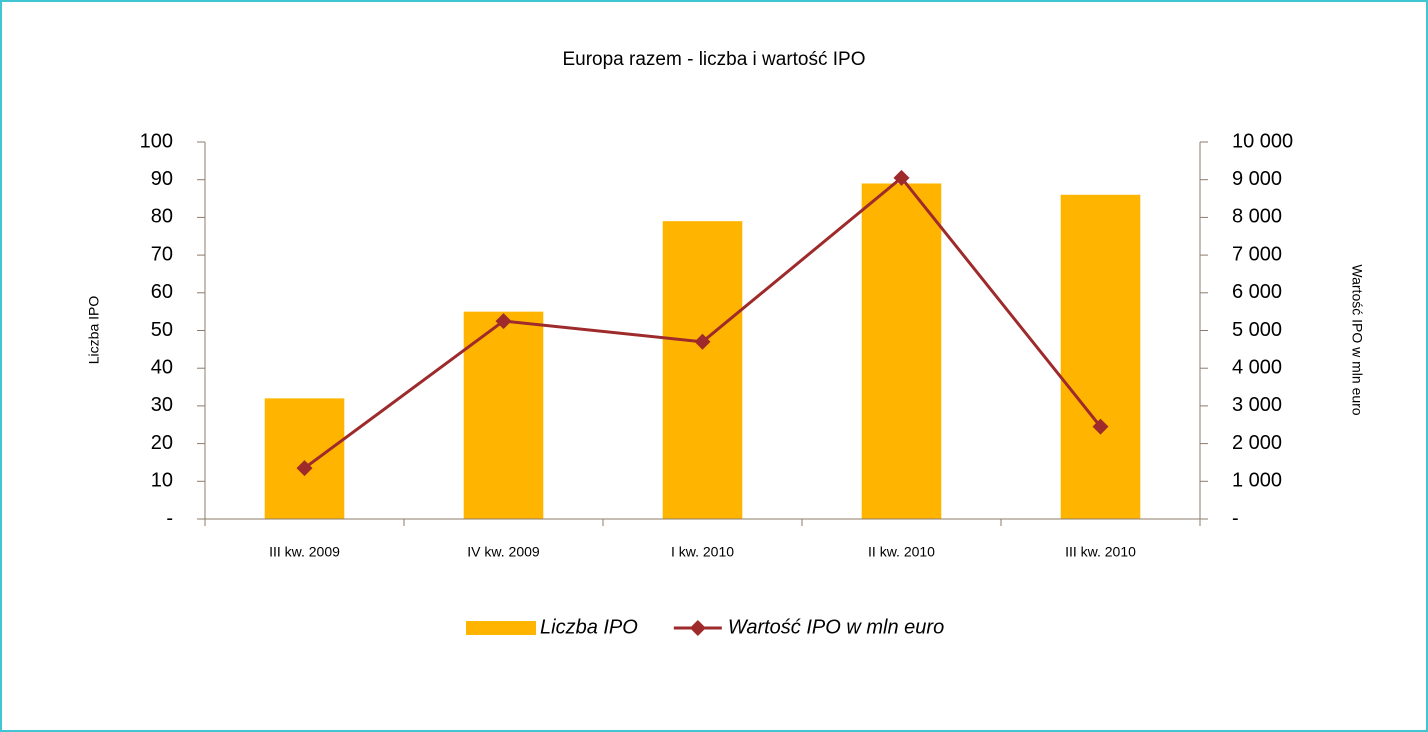 The image size is (1428, 732). What do you see at coordinates (589, 627) in the screenshot?
I see `legend-label: Liczba IPO` at bounding box center [589, 627].